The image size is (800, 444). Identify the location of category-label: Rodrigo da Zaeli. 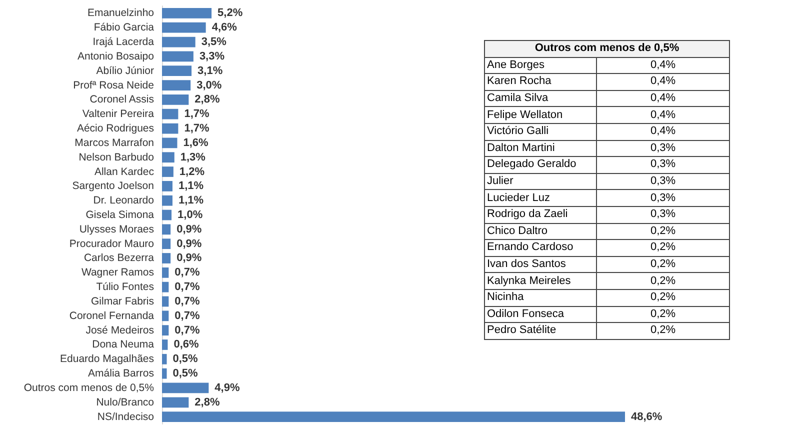
(540, 215).